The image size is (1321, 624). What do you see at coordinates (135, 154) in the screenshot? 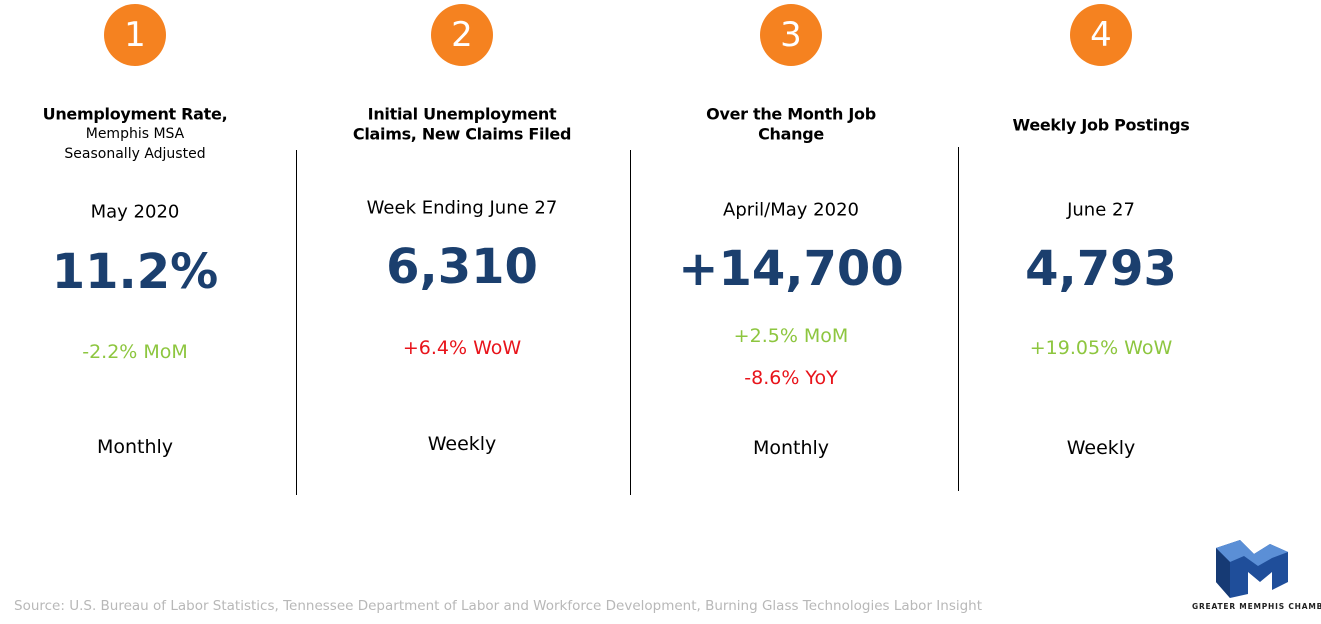
I see `panel-subtitle: Seasonally Adjusted` at bounding box center [135, 154].